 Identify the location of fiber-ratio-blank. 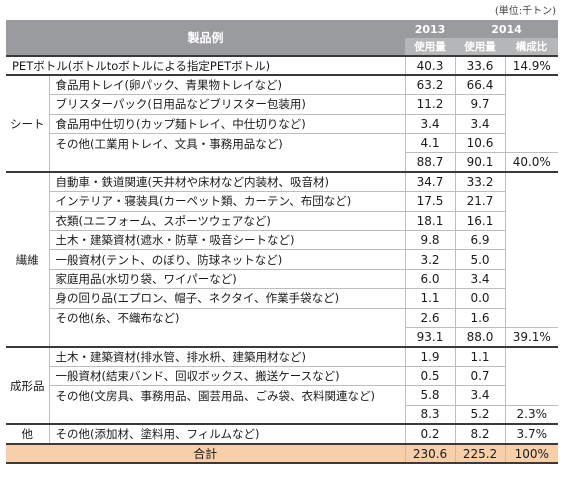
(531, 249).